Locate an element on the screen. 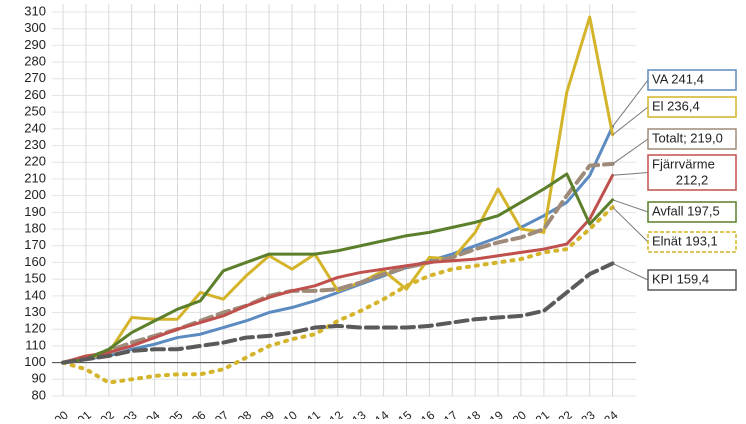 The height and width of the screenshot is (424, 746). series-label: Totalt; 219,0 is located at coordinates (687, 137).